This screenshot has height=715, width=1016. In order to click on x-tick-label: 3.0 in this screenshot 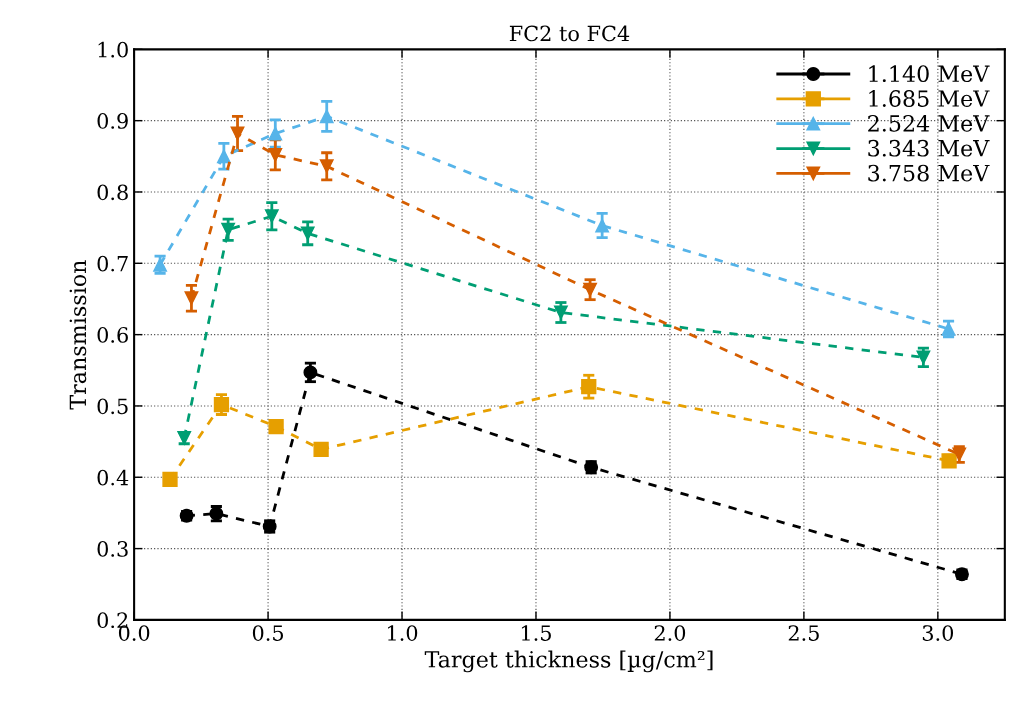, I will do `click(938, 633)`.